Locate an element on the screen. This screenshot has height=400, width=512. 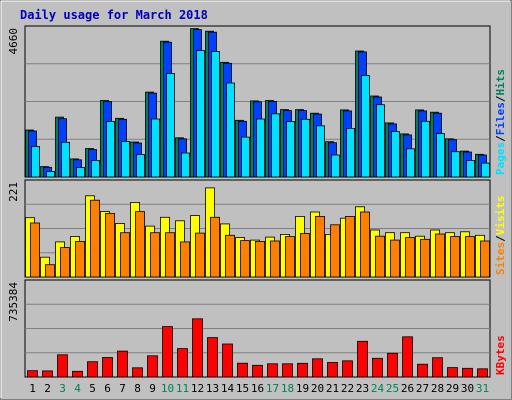
legend-entry: / is located at coordinates (500, 238).